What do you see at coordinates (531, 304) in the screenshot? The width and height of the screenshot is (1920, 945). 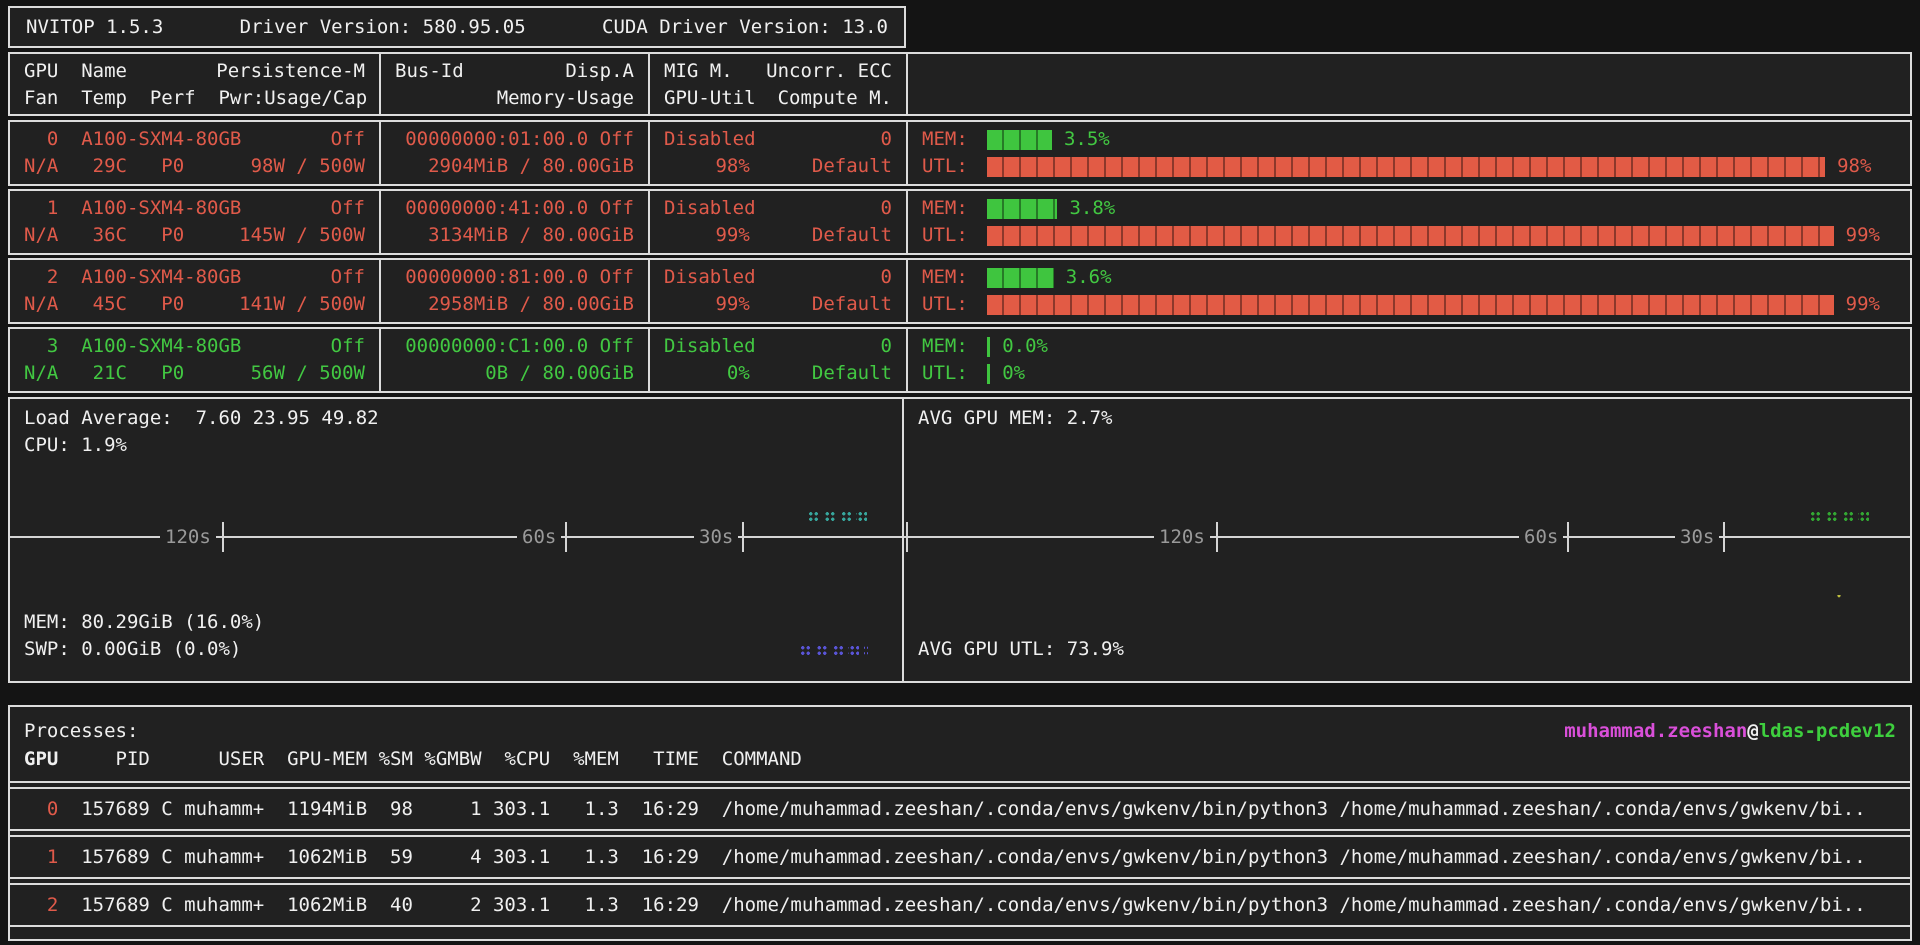 I see `memory-usage: 2958MiB / 80.00GiB` at bounding box center [531, 304].